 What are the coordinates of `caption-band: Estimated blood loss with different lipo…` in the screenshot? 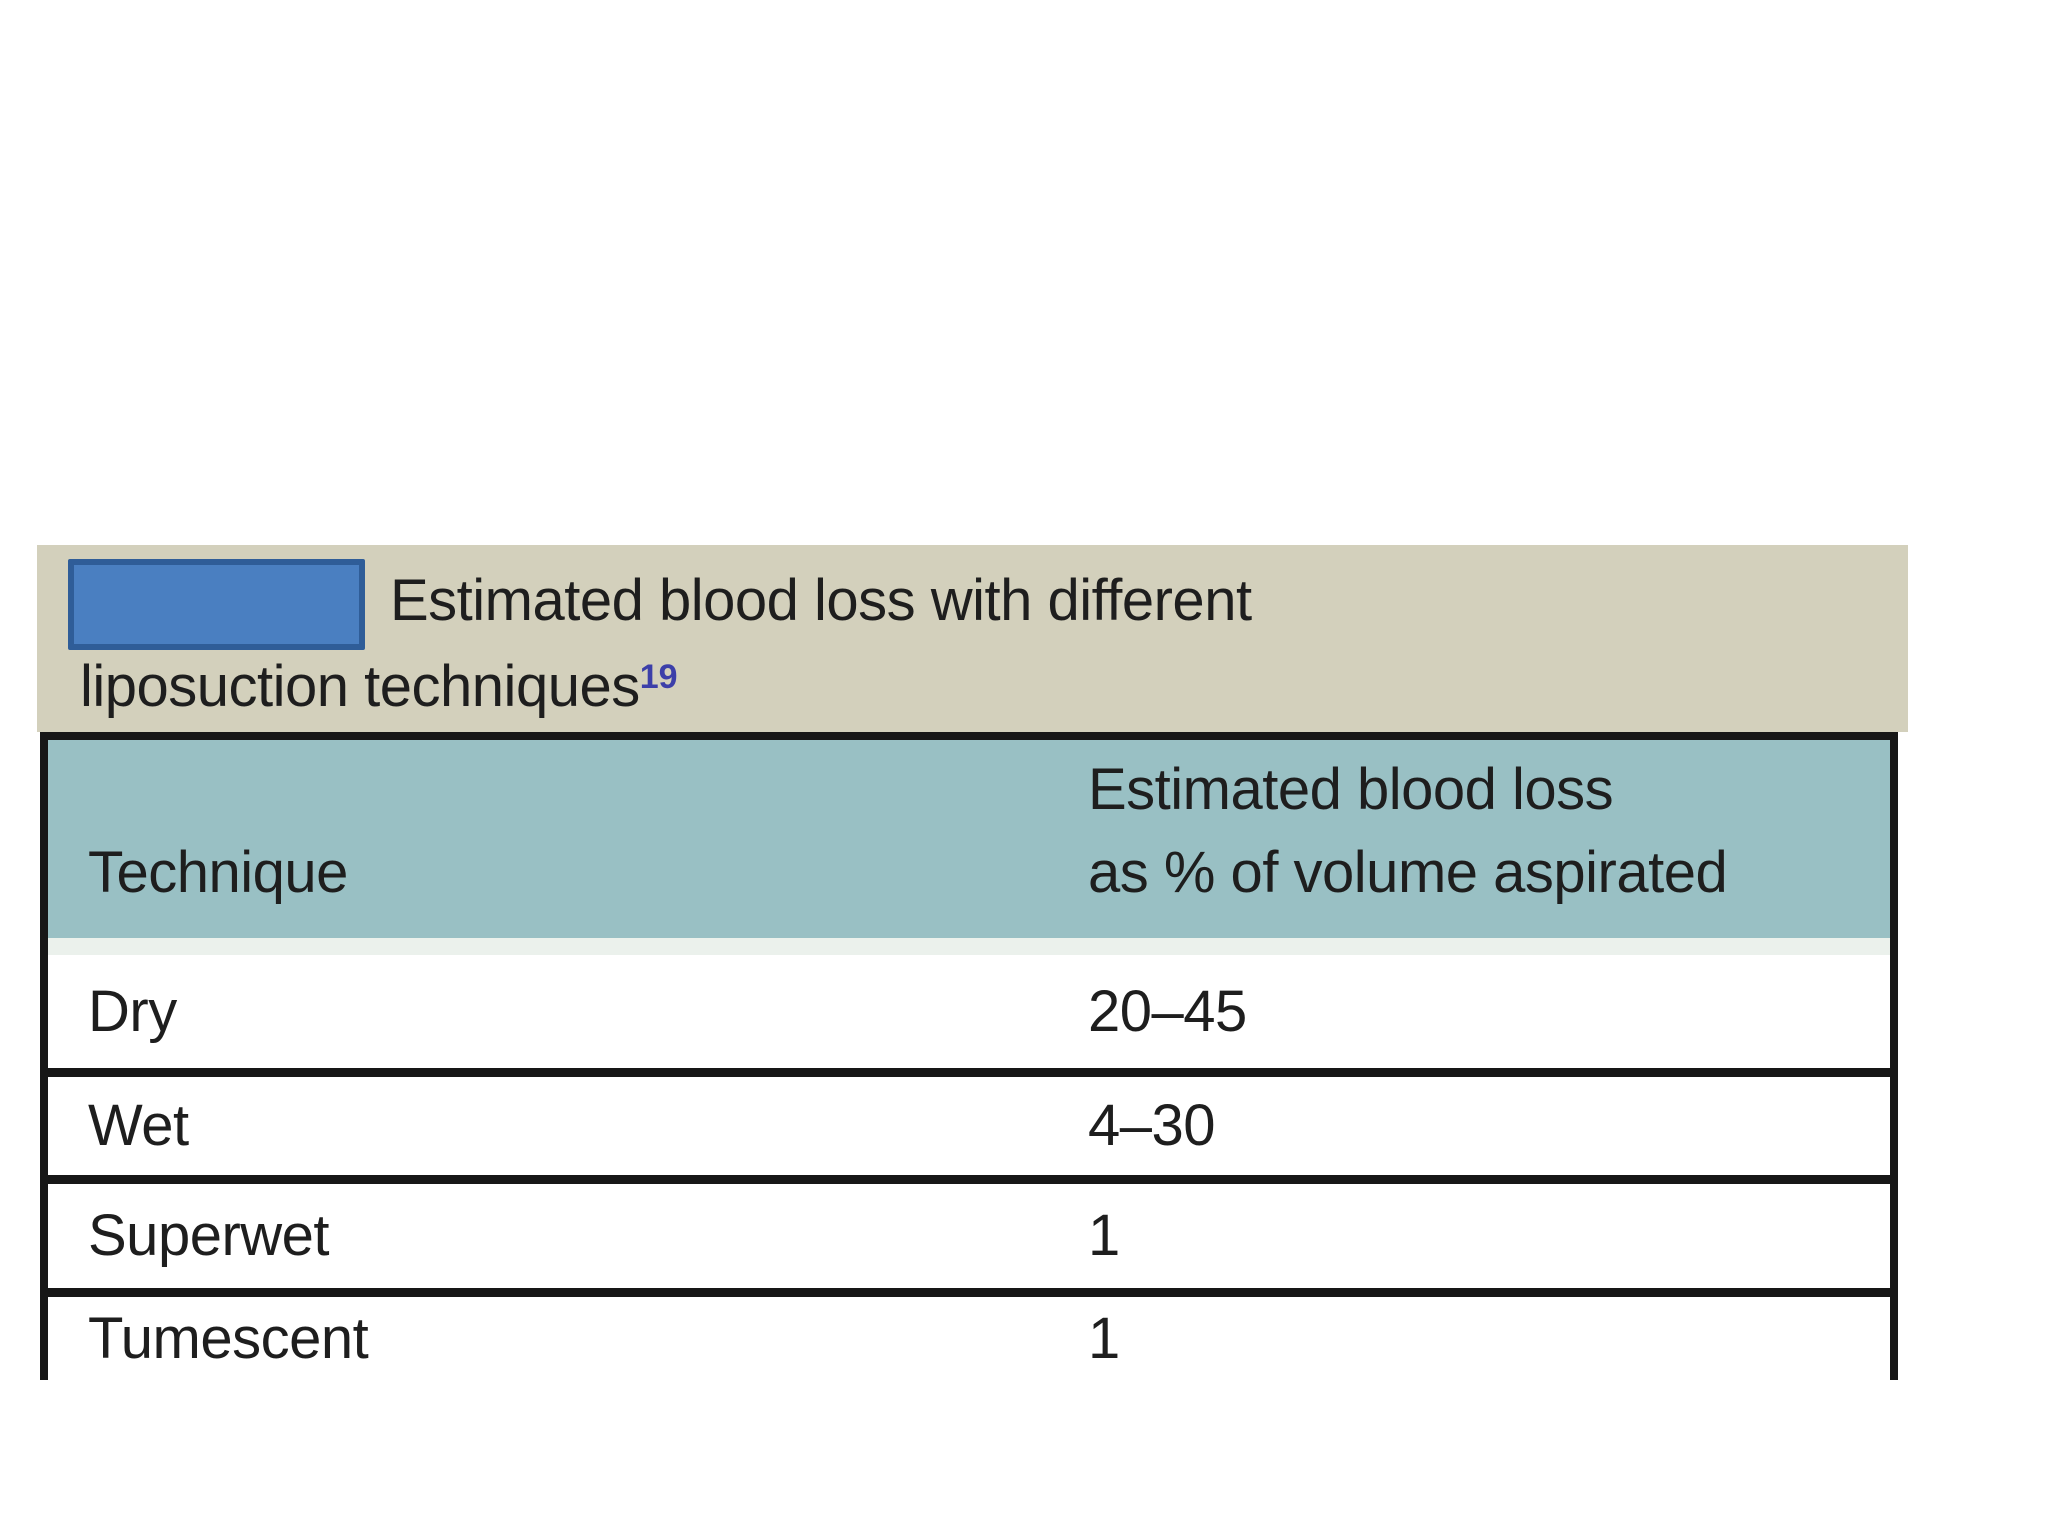 It's located at (972, 638).